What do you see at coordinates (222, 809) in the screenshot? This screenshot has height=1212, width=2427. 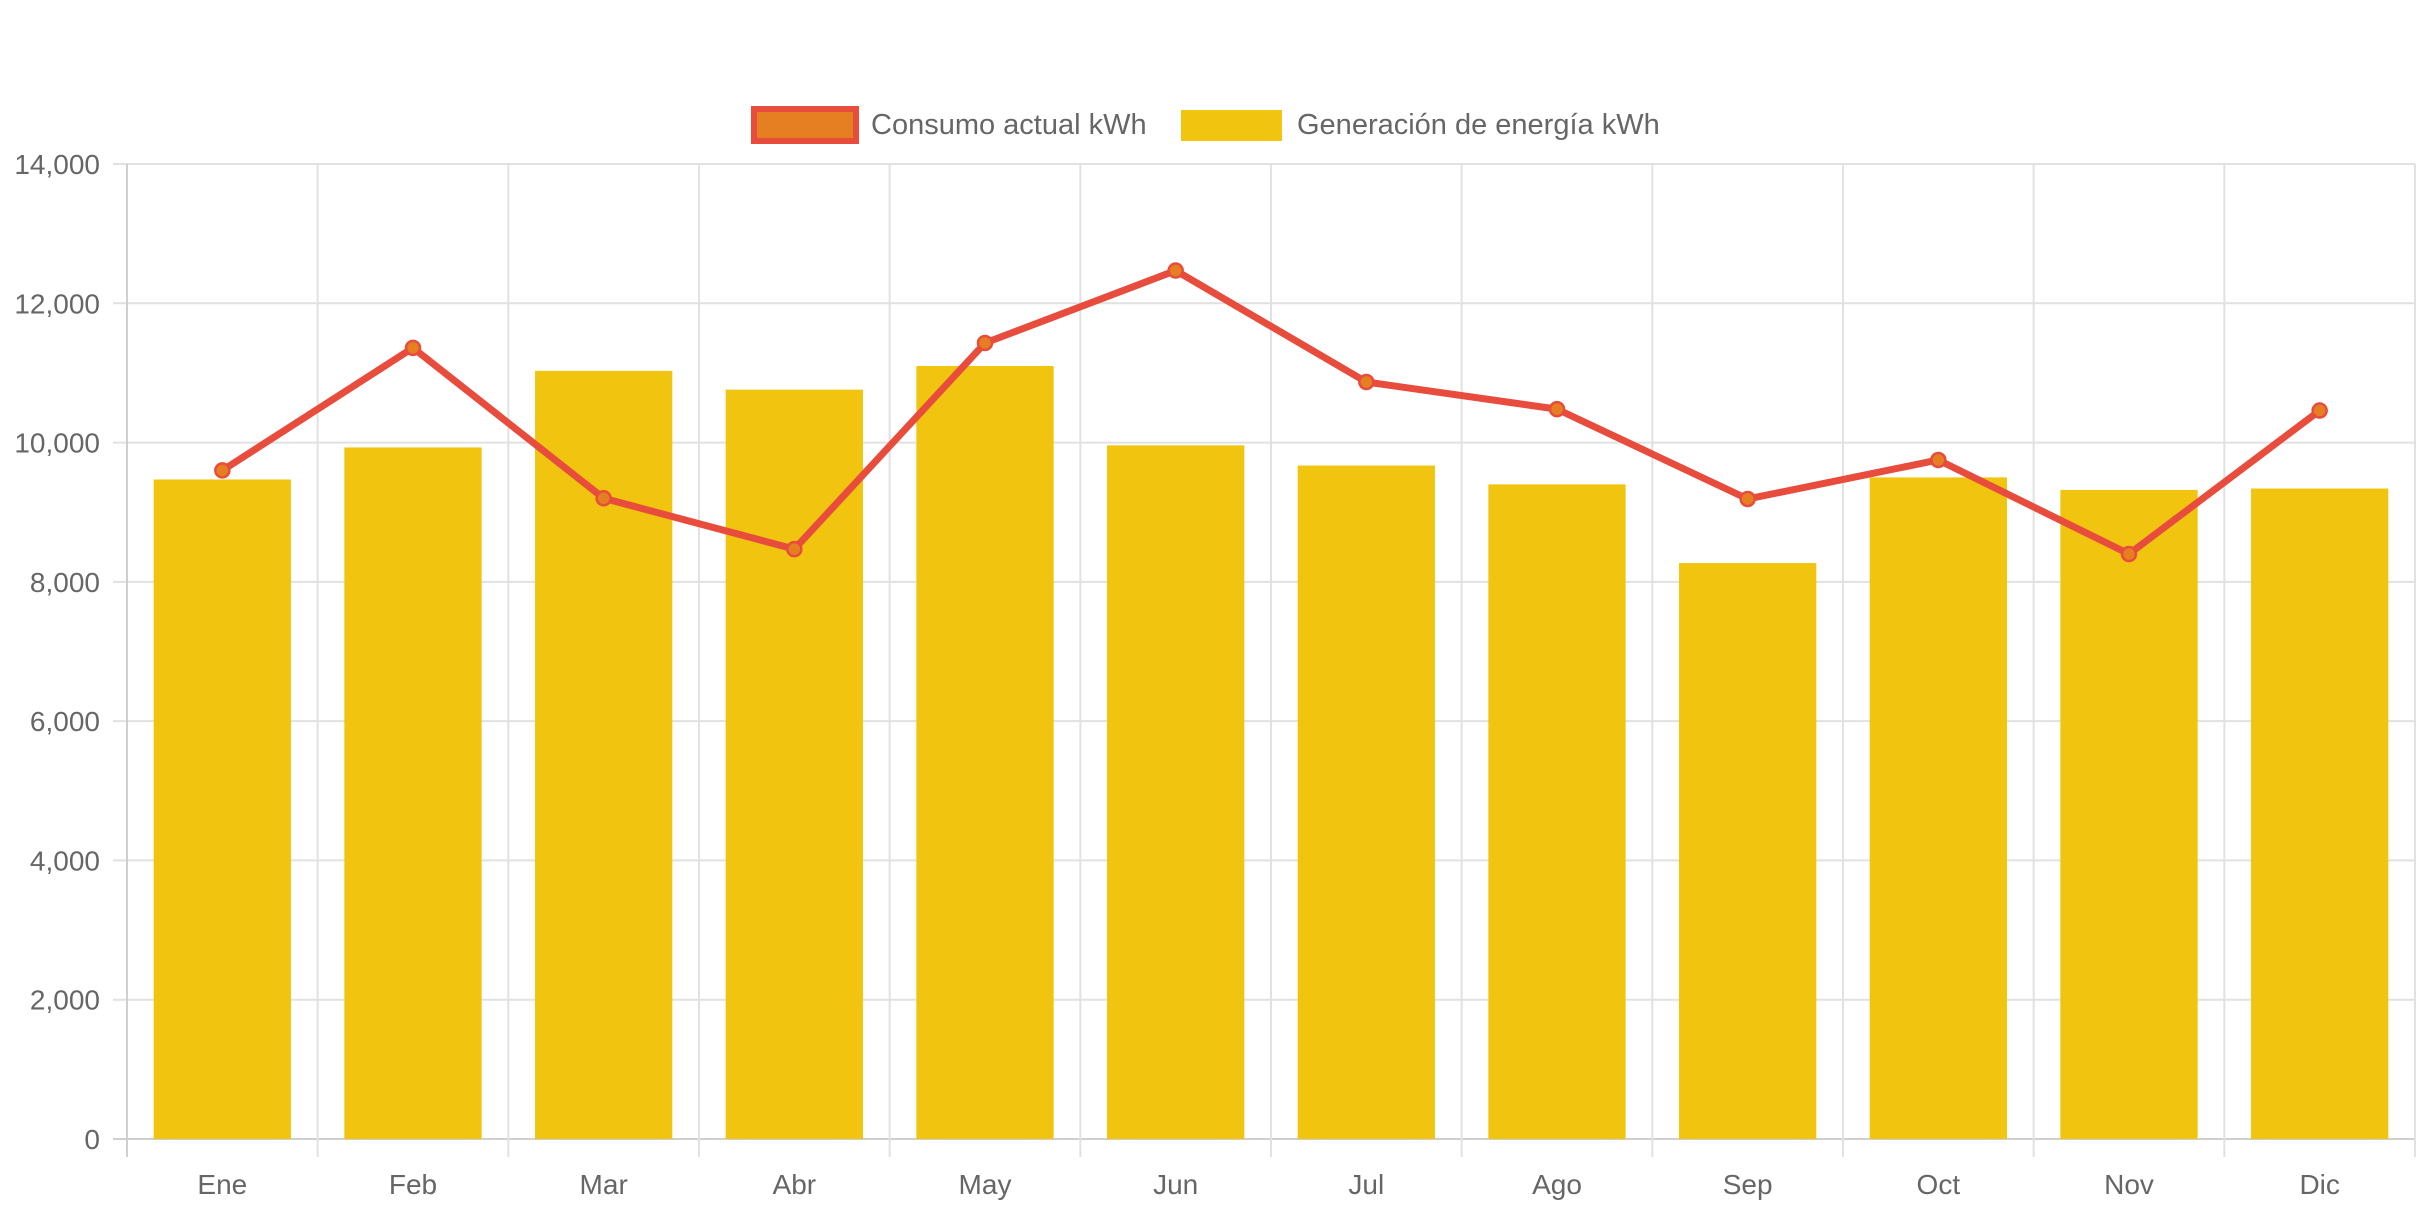 I see `bar-ene` at bounding box center [222, 809].